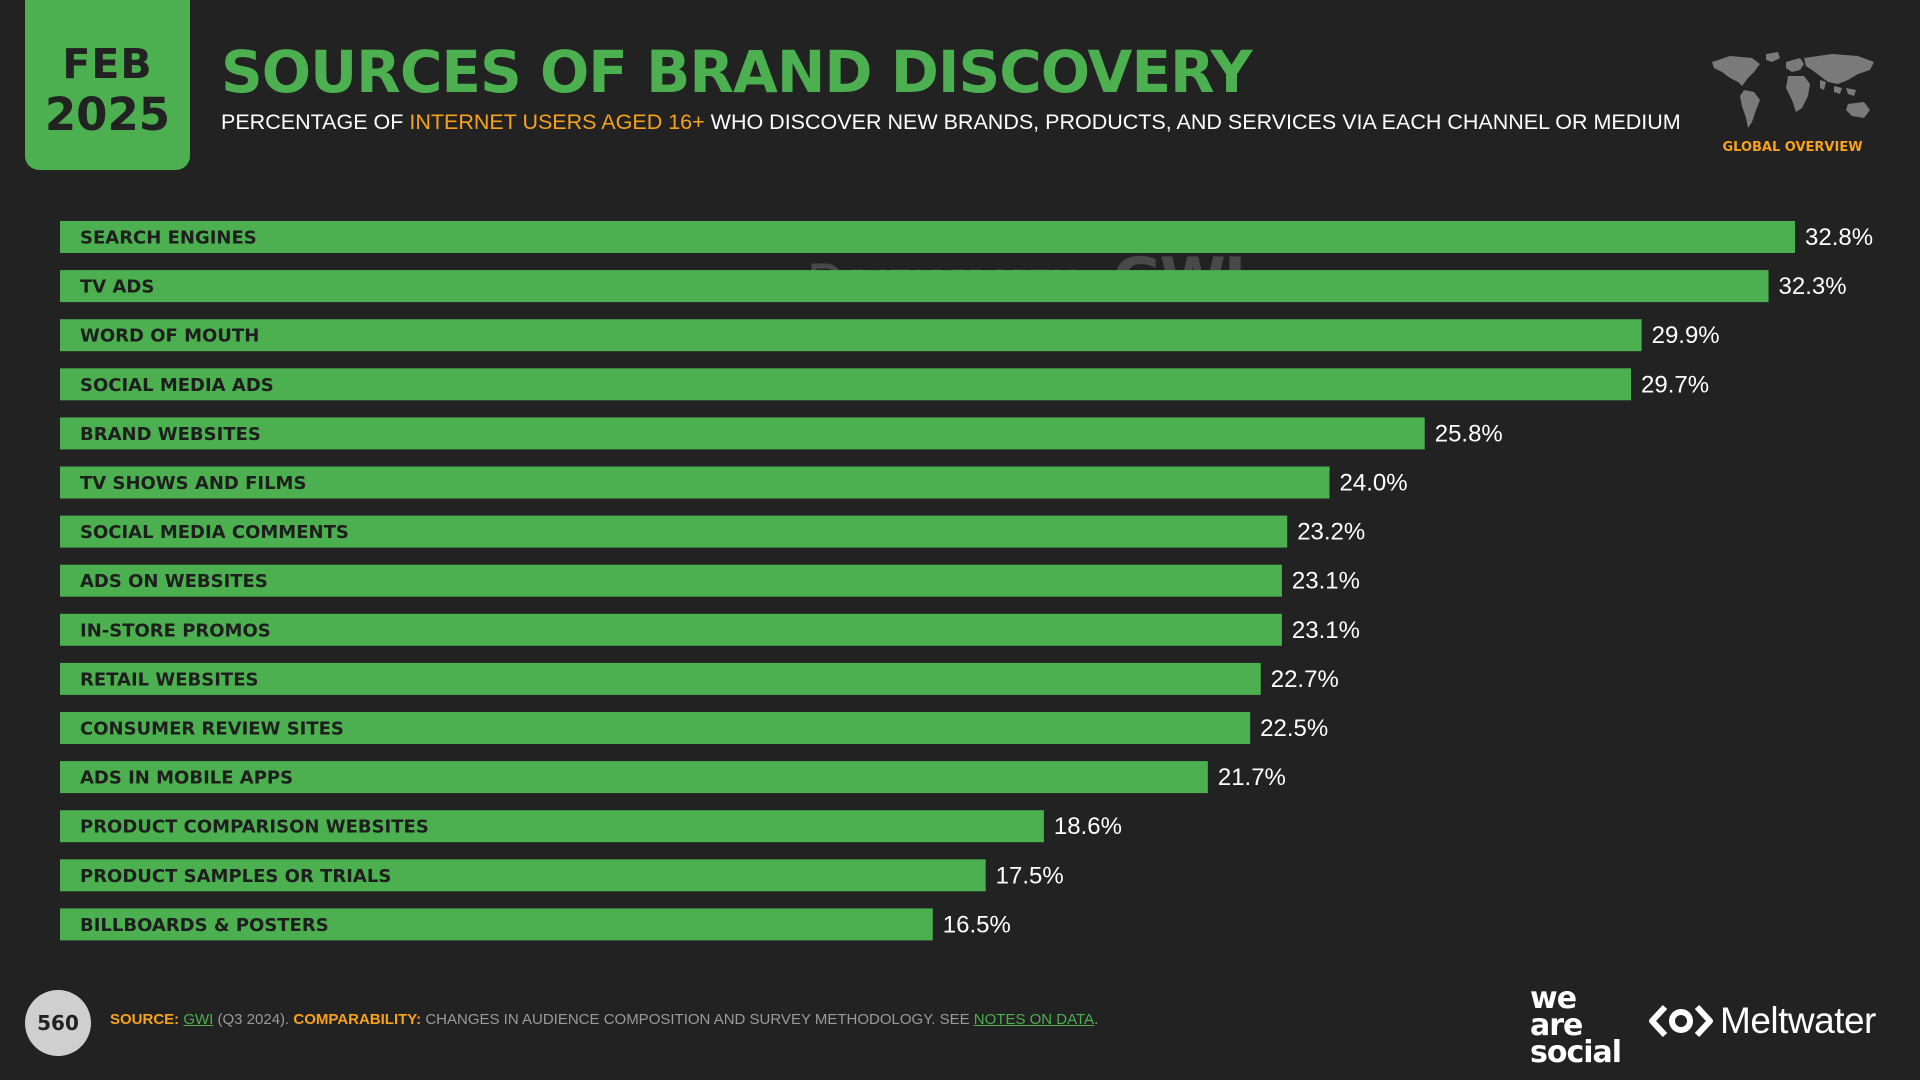  What do you see at coordinates (1294, 728) in the screenshot?
I see `value-label: 22.5%` at bounding box center [1294, 728].